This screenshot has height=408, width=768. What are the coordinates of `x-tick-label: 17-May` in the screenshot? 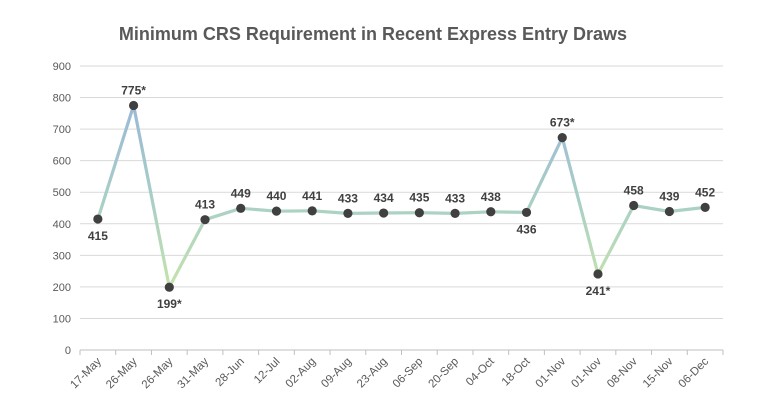 It's located at (86, 373).